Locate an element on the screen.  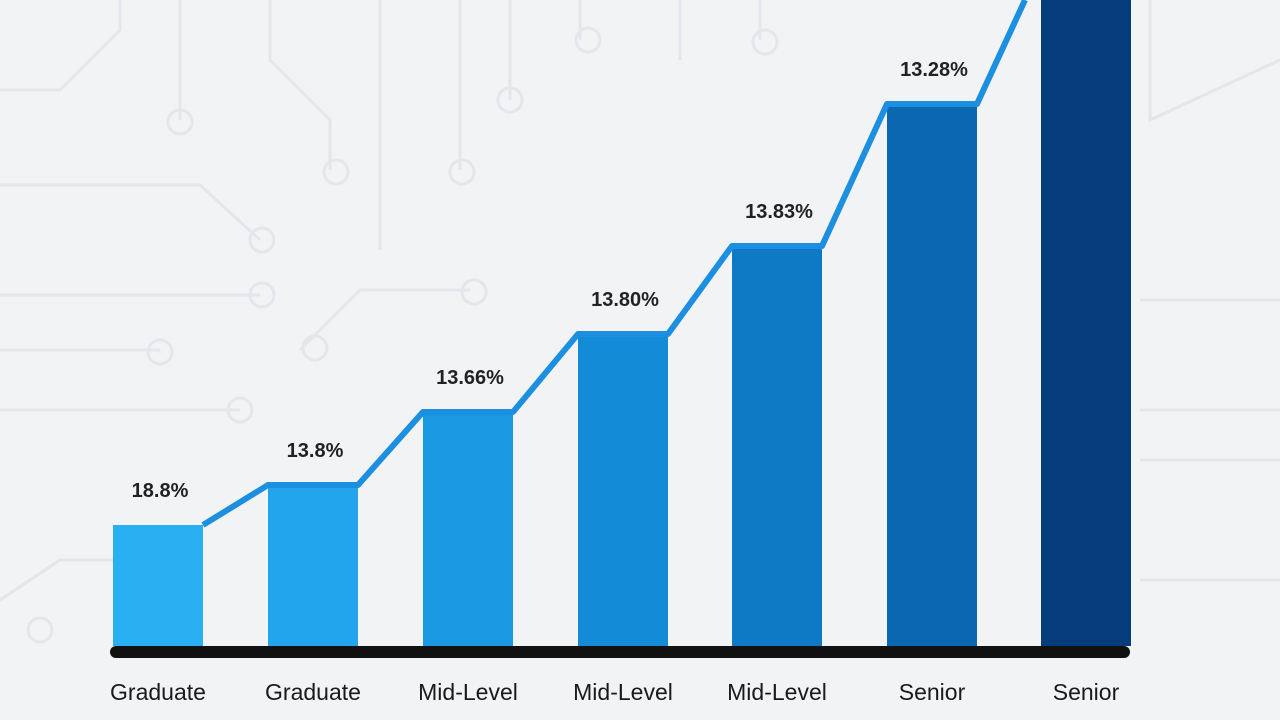
value-label: 13.8% is located at coordinates (315, 451).